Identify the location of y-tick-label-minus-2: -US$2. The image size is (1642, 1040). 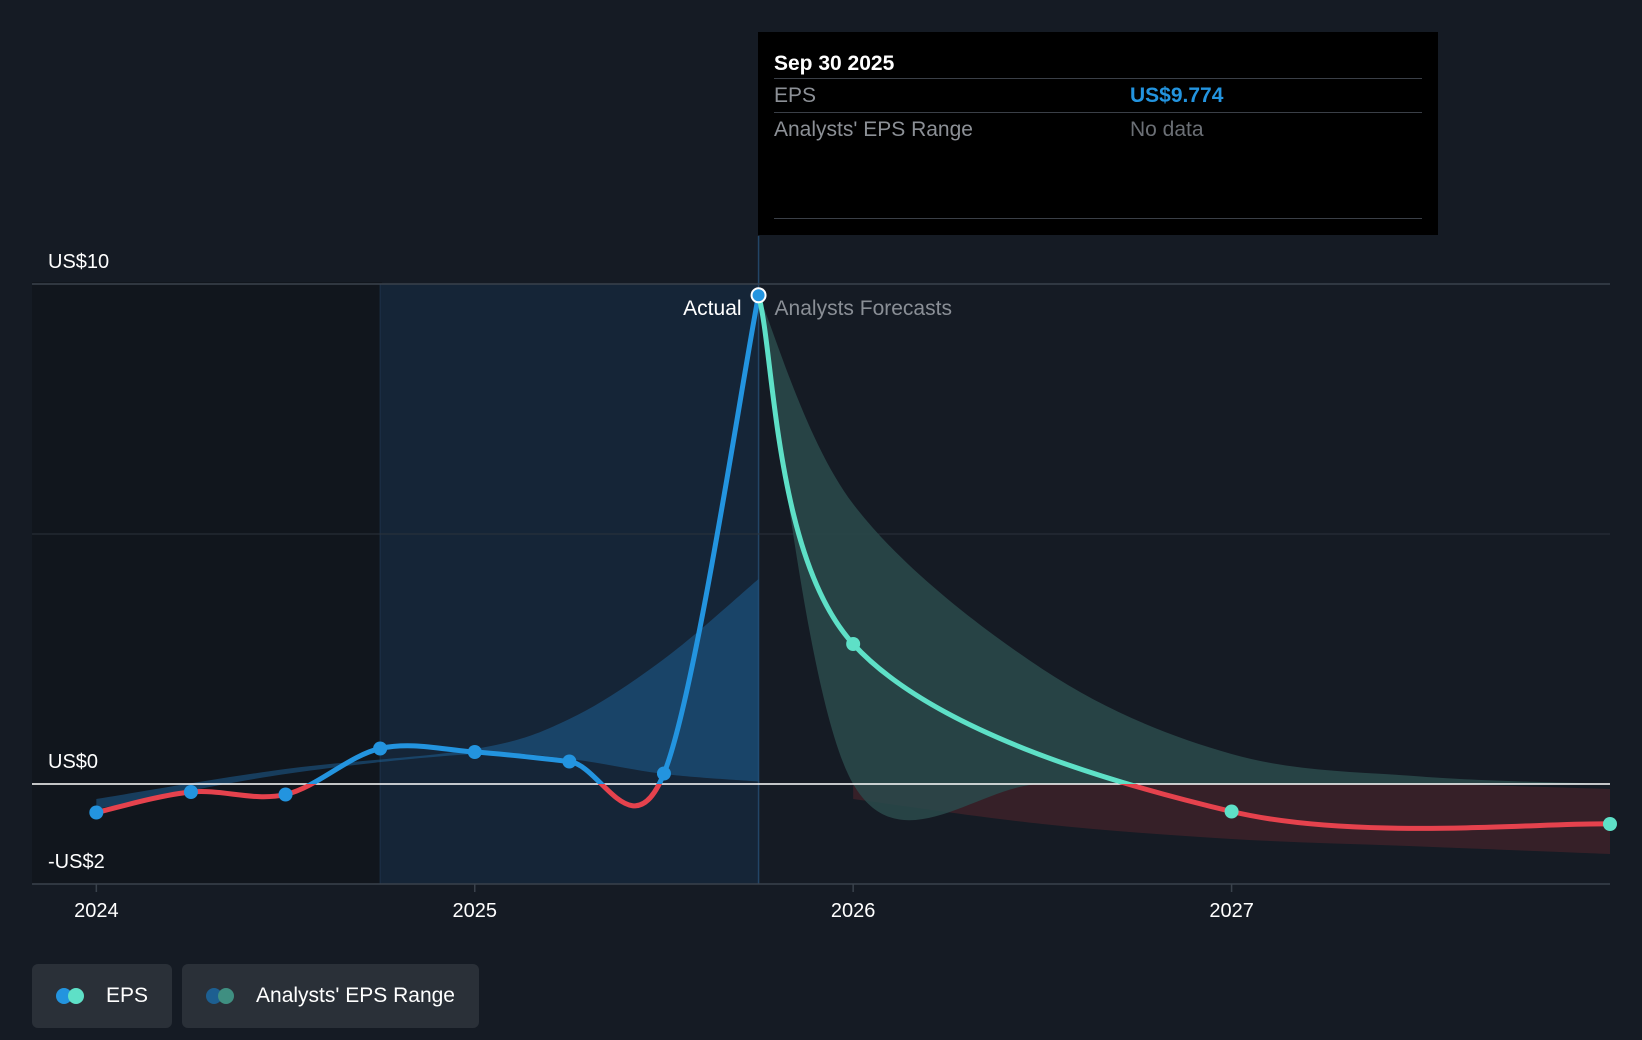
(76, 862).